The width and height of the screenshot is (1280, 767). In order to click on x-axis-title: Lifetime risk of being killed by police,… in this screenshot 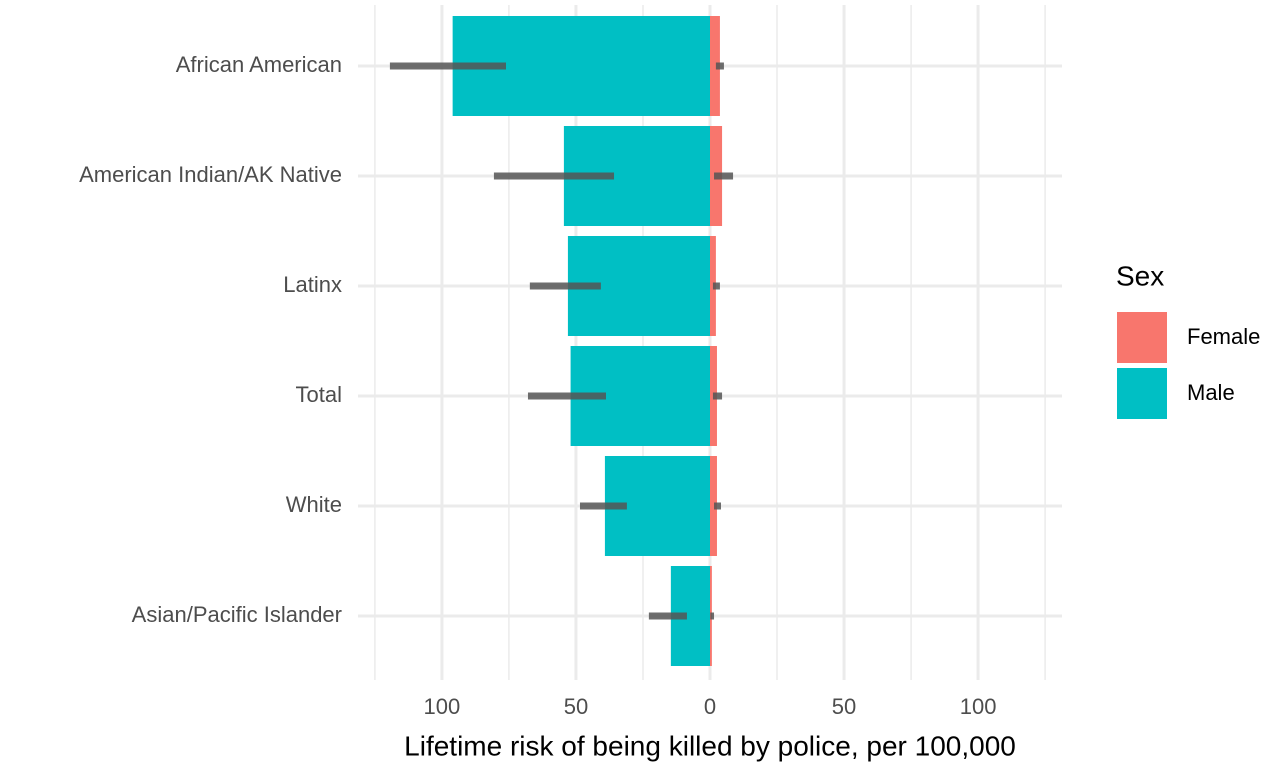, I will do `click(710, 745)`.